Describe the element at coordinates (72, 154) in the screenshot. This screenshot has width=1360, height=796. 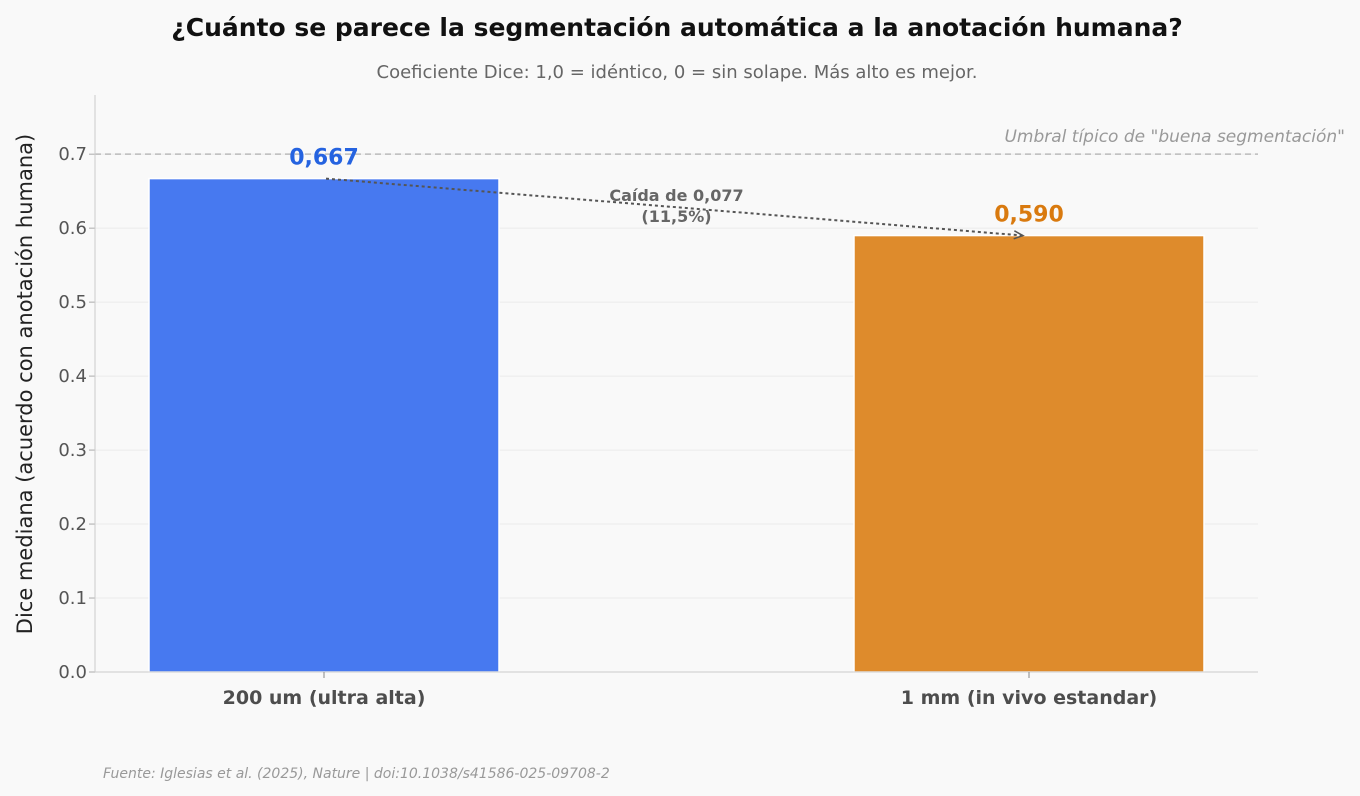
I see `y-tick-label: 0.7` at that location.